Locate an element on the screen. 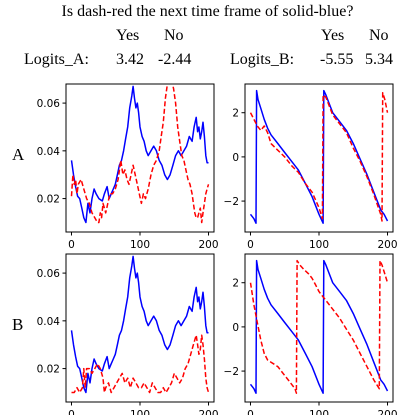  panel-b2-ytick-label: 0 is located at coordinates (235, 328).